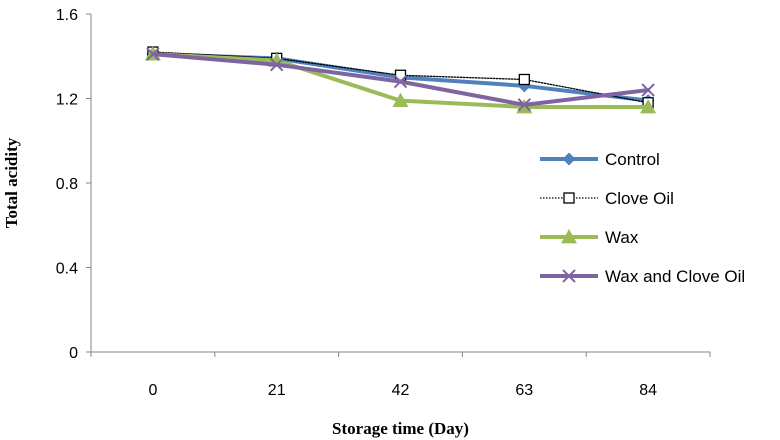 The image size is (780, 440). What do you see at coordinates (524, 79) in the screenshot?
I see `data-point-clove-oil` at bounding box center [524, 79].